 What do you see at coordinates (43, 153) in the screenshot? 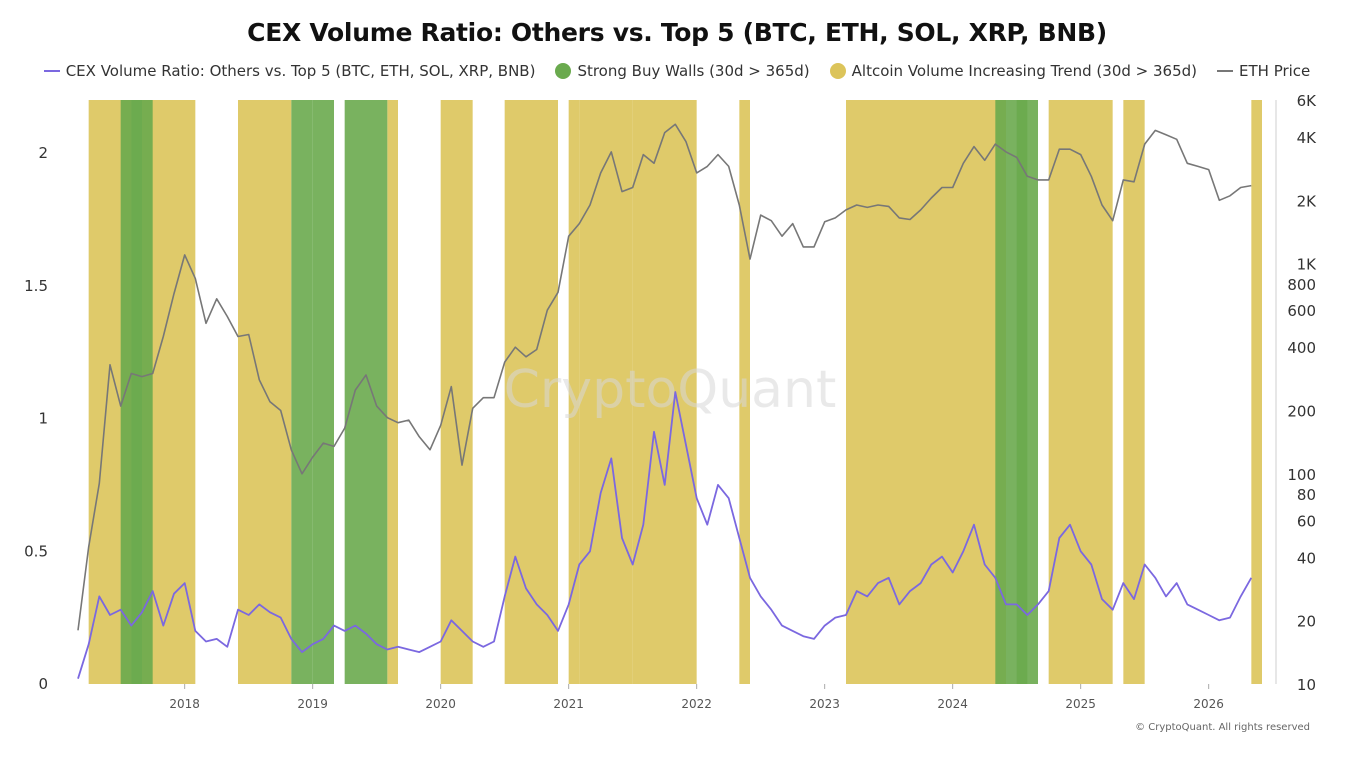
I see `y-left-tick-label: 2` at bounding box center [43, 153].